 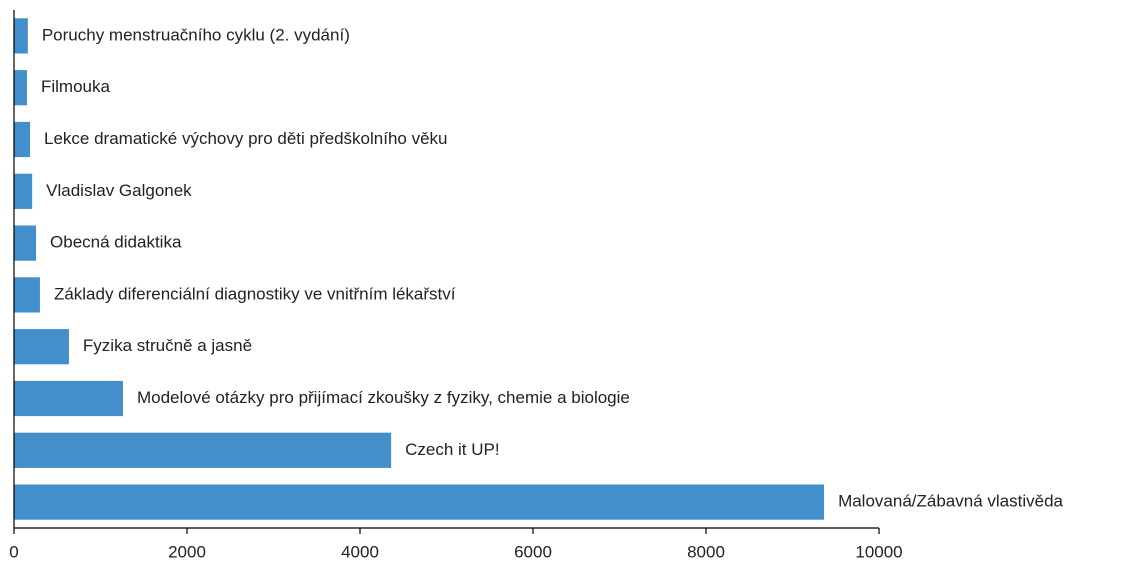 I want to click on x-tick-label: 4000, so click(x=360, y=551).